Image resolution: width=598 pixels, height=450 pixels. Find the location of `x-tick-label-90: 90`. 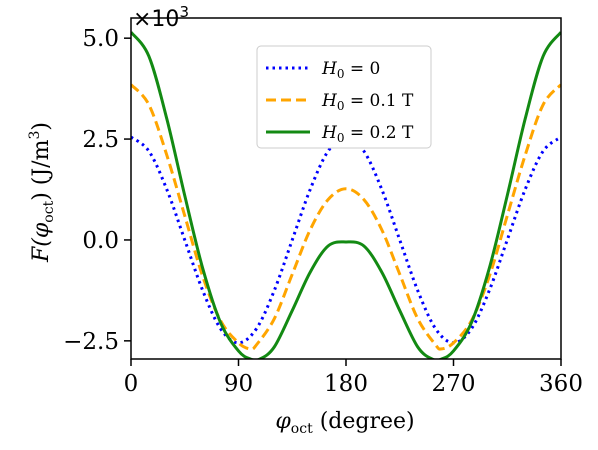

x-tick-label-90: 90 is located at coordinates (238, 384).